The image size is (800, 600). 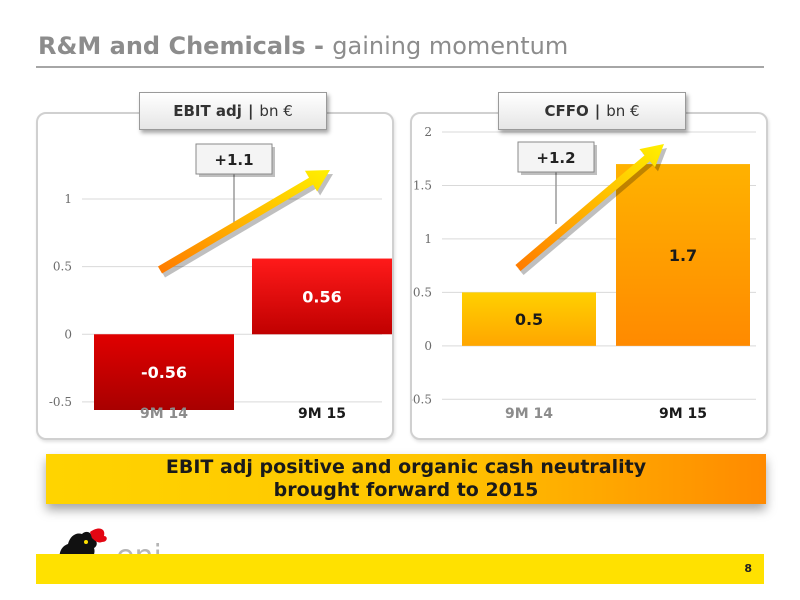 What do you see at coordinates (243, 222) in the screenshot?
I see `ebit-growth-arrow` at bounding box center [243, 222].